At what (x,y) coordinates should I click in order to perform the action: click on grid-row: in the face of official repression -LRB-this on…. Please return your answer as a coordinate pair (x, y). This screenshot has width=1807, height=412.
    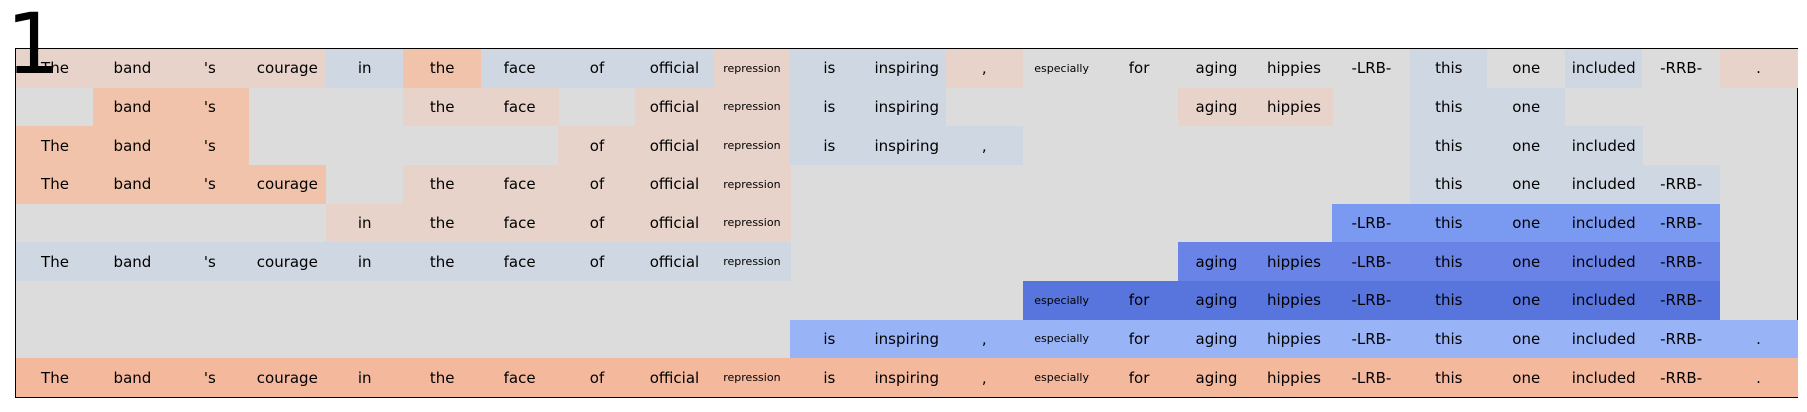
    Looking at the image, I should click on (906, 223).